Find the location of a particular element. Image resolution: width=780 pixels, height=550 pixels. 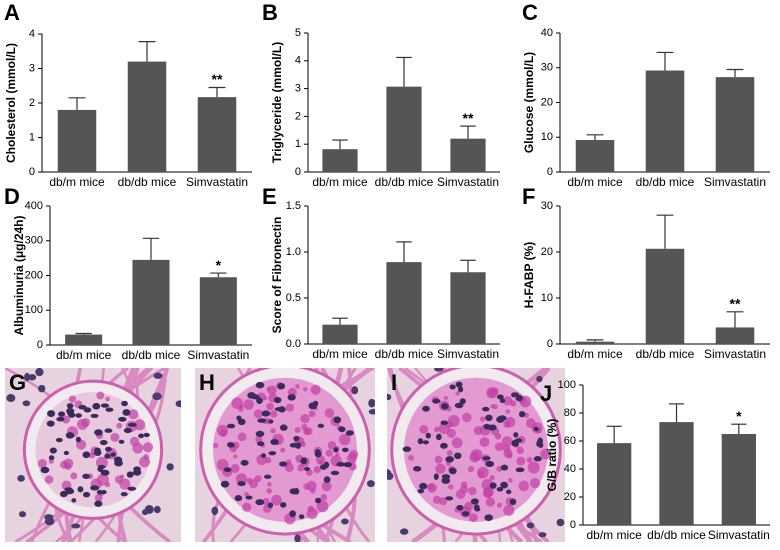

y-tick-label: 10 is located at coordinates (547, 137).